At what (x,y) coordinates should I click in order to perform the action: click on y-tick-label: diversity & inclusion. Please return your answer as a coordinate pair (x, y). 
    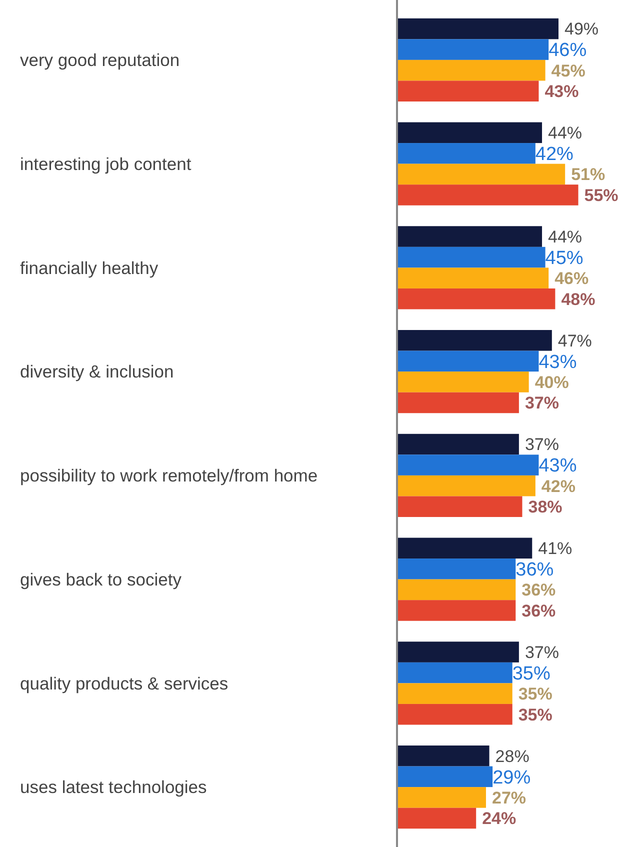
    Looking at the image, I should click on (97, 372).